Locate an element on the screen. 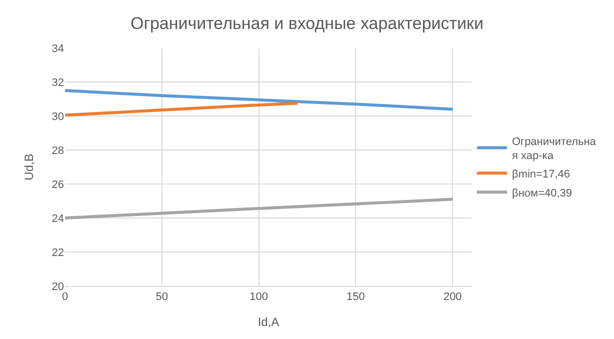 The image size is (614, 339). y-tick-label: 26 is located at coordinates (58, 184).